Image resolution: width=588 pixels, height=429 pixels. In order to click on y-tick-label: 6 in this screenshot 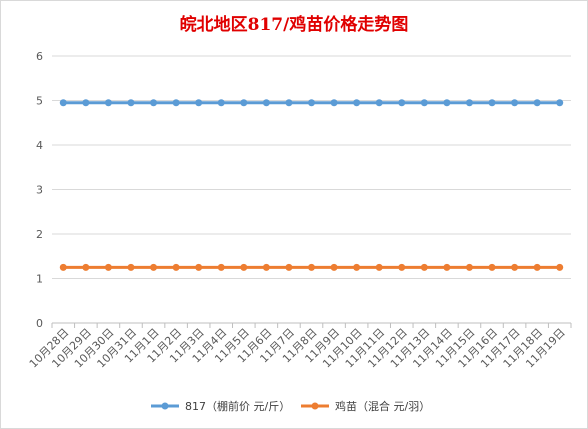, I will do `click(39, 56)`.